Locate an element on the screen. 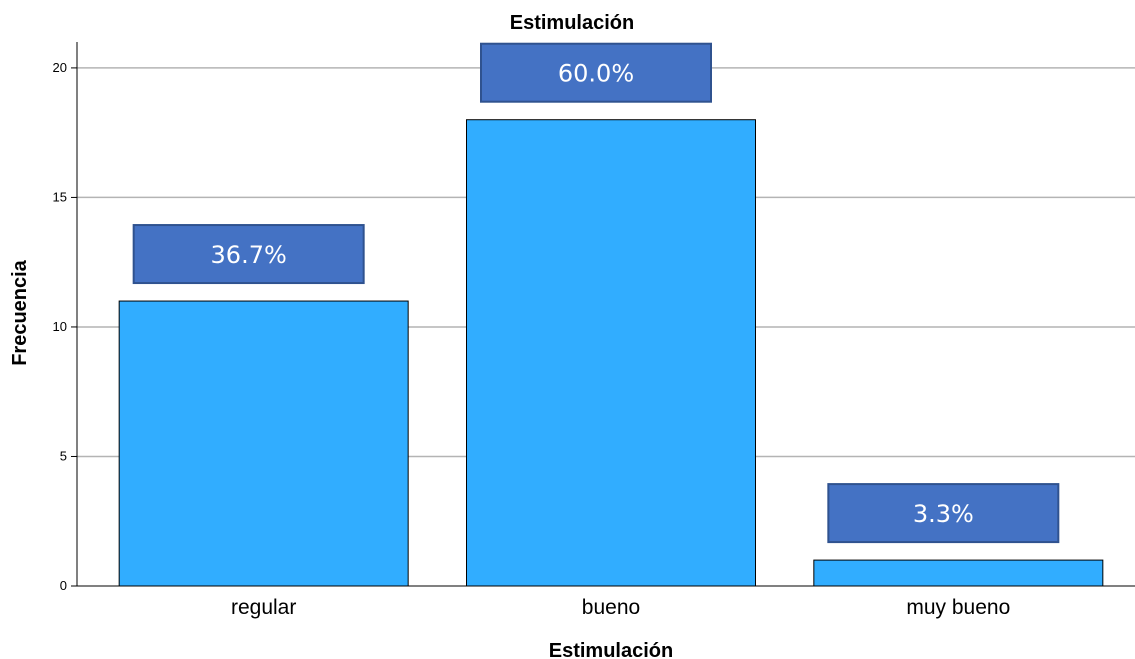 The width and height of the screenshot is (1135, 659). y-tick-label: 20 is located at coordinates (60, 67).